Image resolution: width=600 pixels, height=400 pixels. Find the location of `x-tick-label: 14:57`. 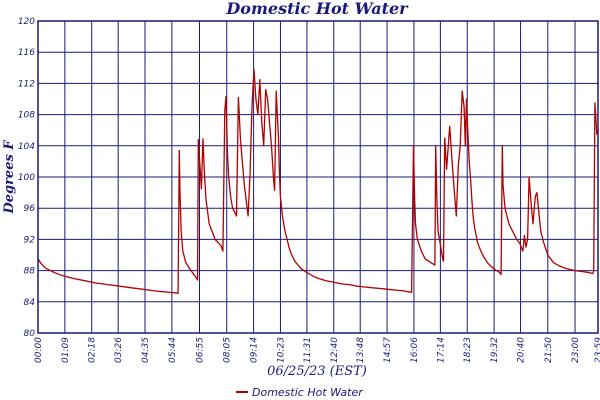

x-tick-label: 14:57 is located at coordinates (388, 350).